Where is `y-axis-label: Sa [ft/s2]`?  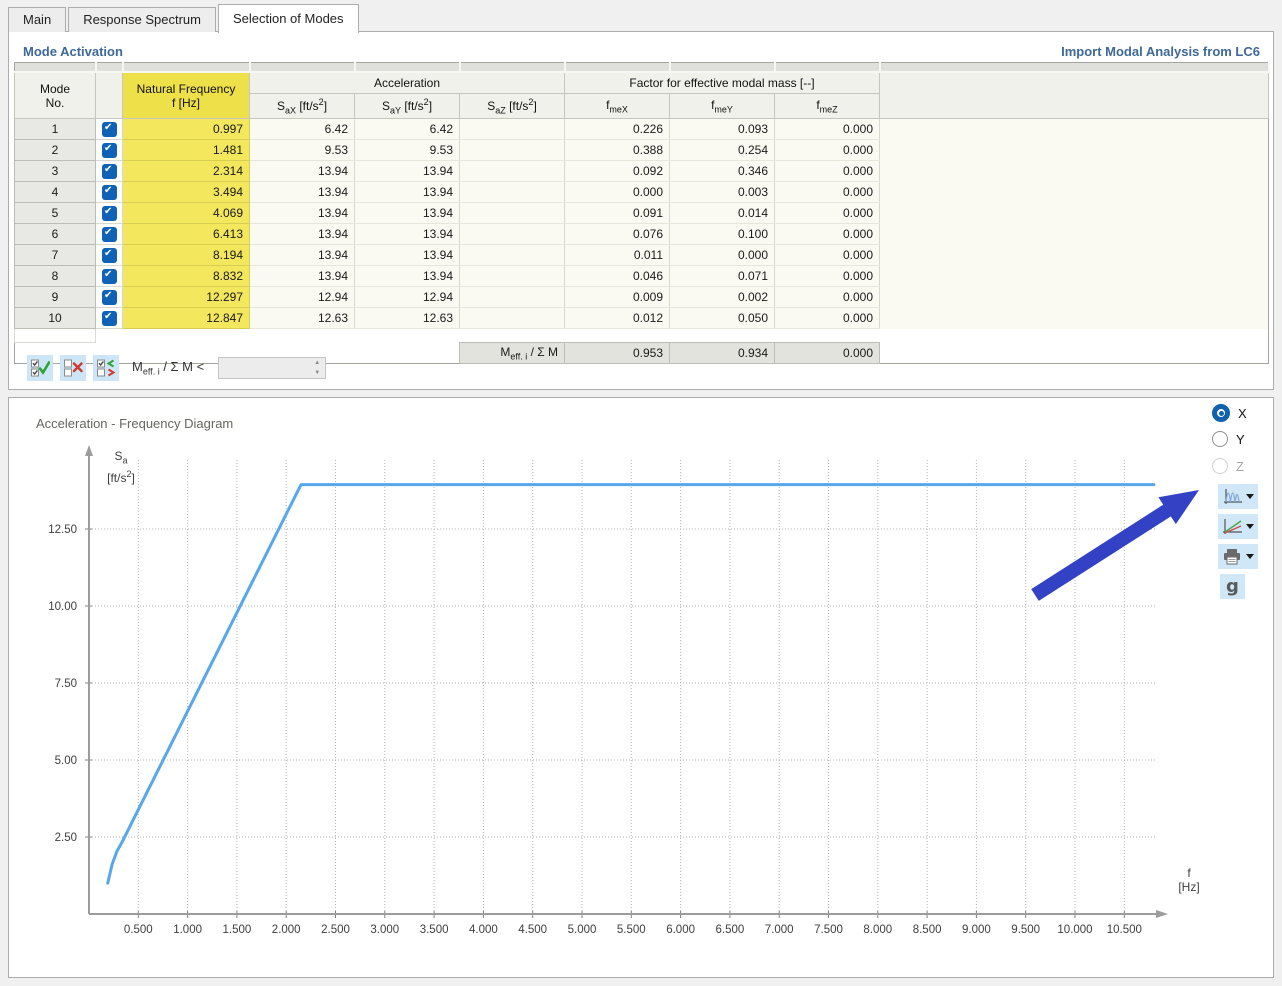 y-axis-label: Sa [ft/s2] is located at coordinates (121, 467).